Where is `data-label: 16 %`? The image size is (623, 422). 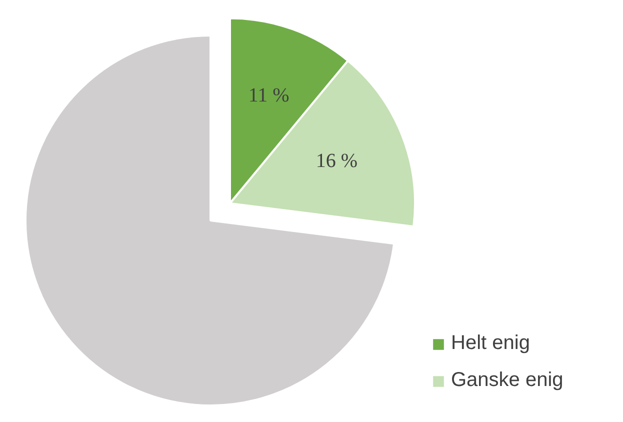
data-label: 16 % is located at coordinates (337, 161).